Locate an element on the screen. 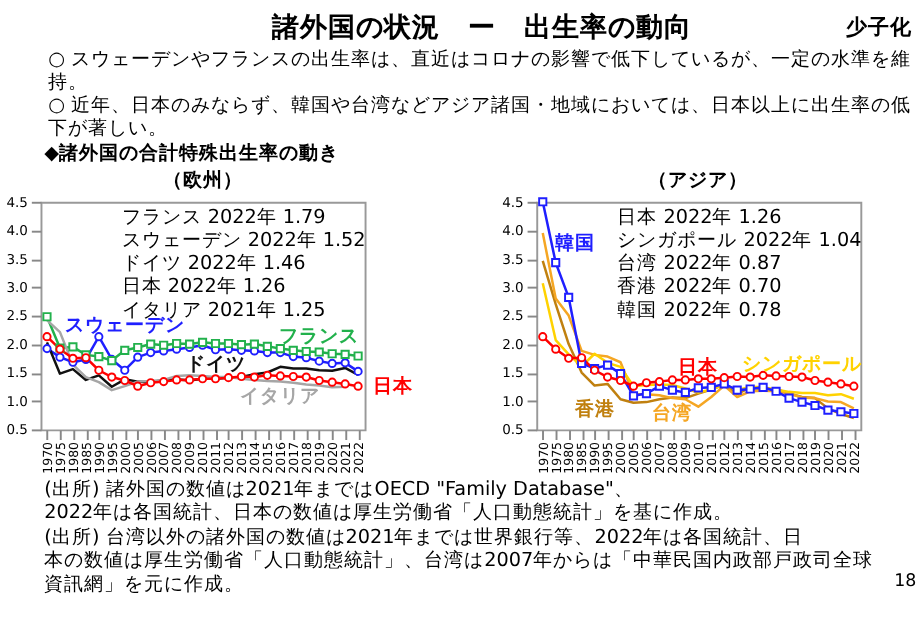 The image size is (924, 640). annotation: シンガポール 2022年 1.04 is located at coordinates (739, 240).